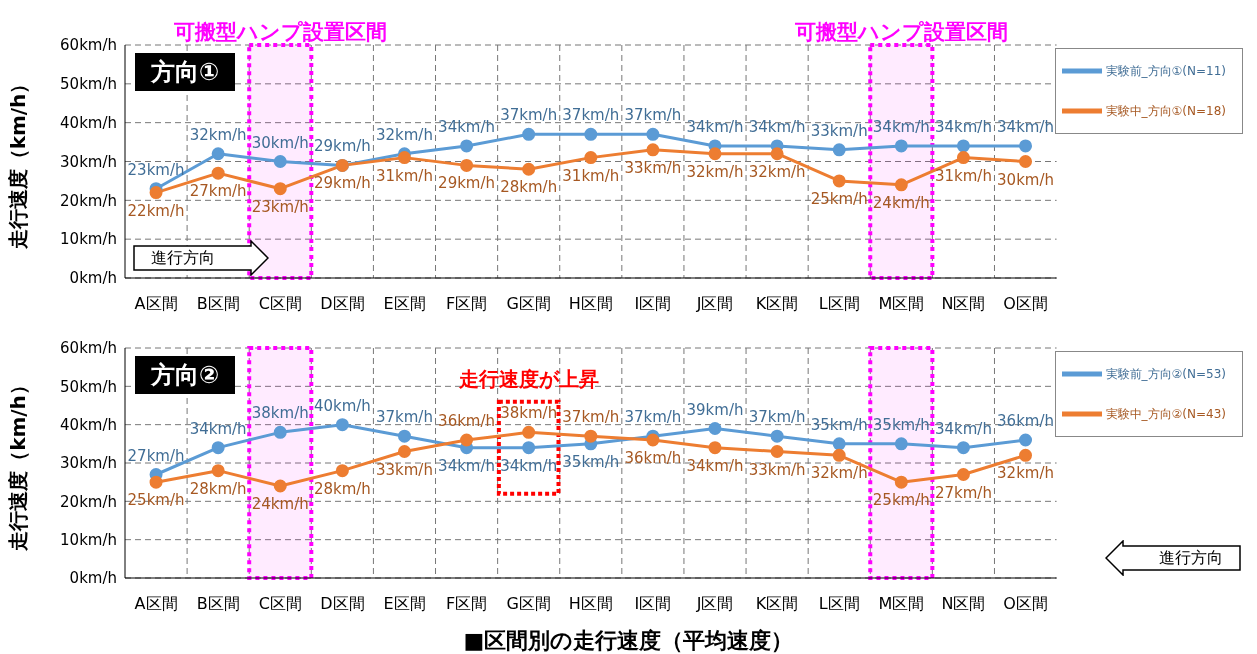 The height and width of the screenshot is (654, 1257). I want to click on annotation: 走行速度が上昇, so click(528, 378).